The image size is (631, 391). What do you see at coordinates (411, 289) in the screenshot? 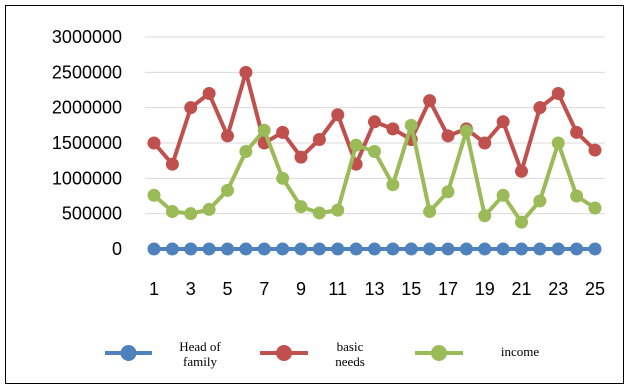
I see `x-tick-label: 15` at bounding box center [411, 289].